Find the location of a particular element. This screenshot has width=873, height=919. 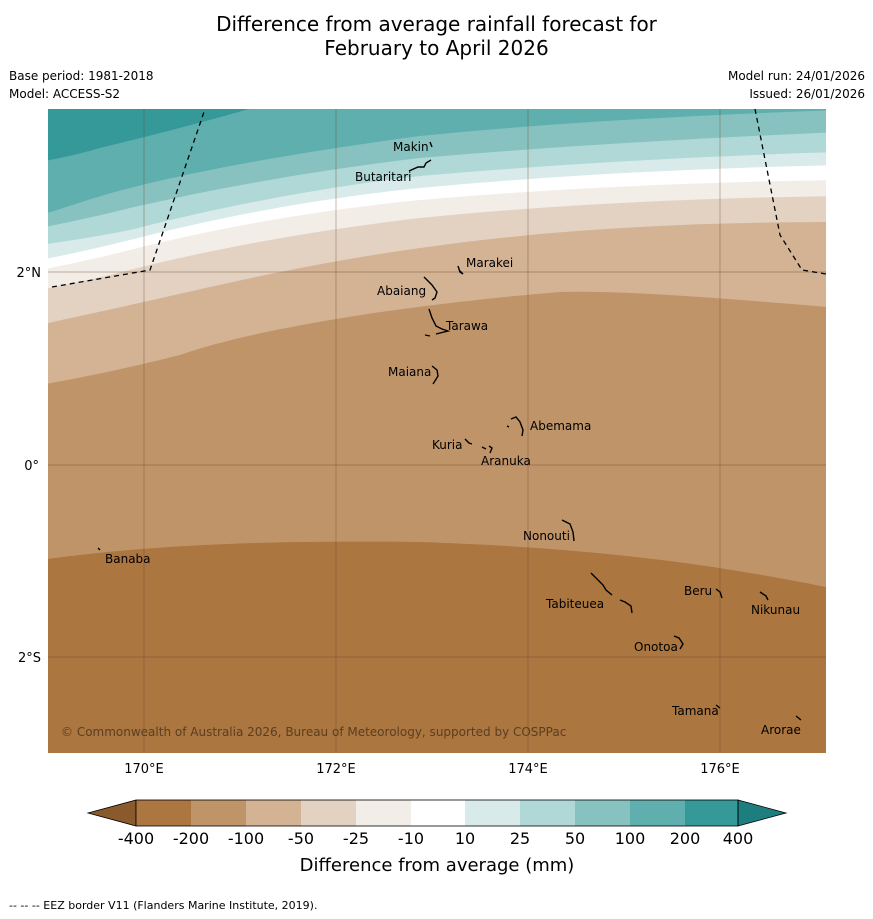

issued-label: Issued: 26/01/2026 is located at coordinates (807, 94).